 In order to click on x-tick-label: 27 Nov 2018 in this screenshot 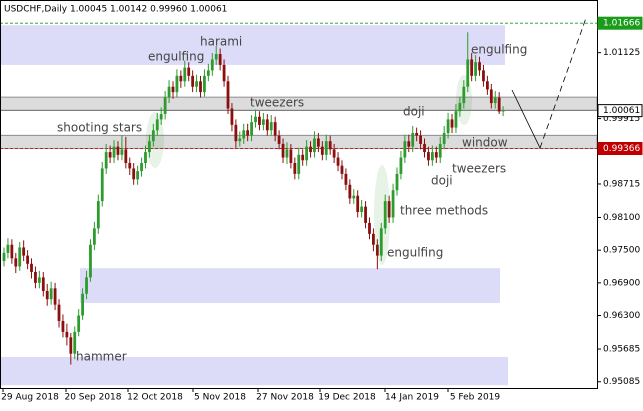, I will do `click(285, 398)`.